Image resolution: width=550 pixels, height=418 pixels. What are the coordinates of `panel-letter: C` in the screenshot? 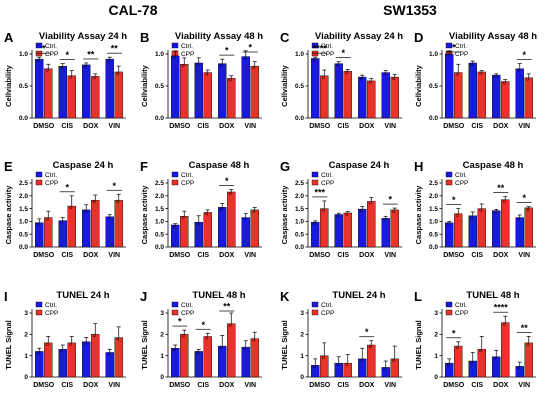 It's located at (285, 37).